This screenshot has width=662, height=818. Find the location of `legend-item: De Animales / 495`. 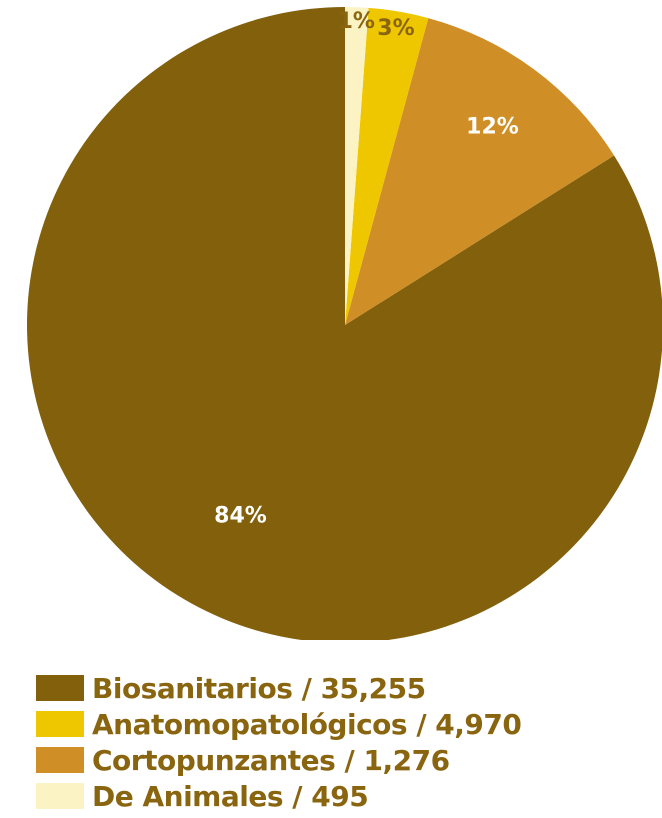

legend-item: De Animales / 495 is located at coordinates (278, 796).